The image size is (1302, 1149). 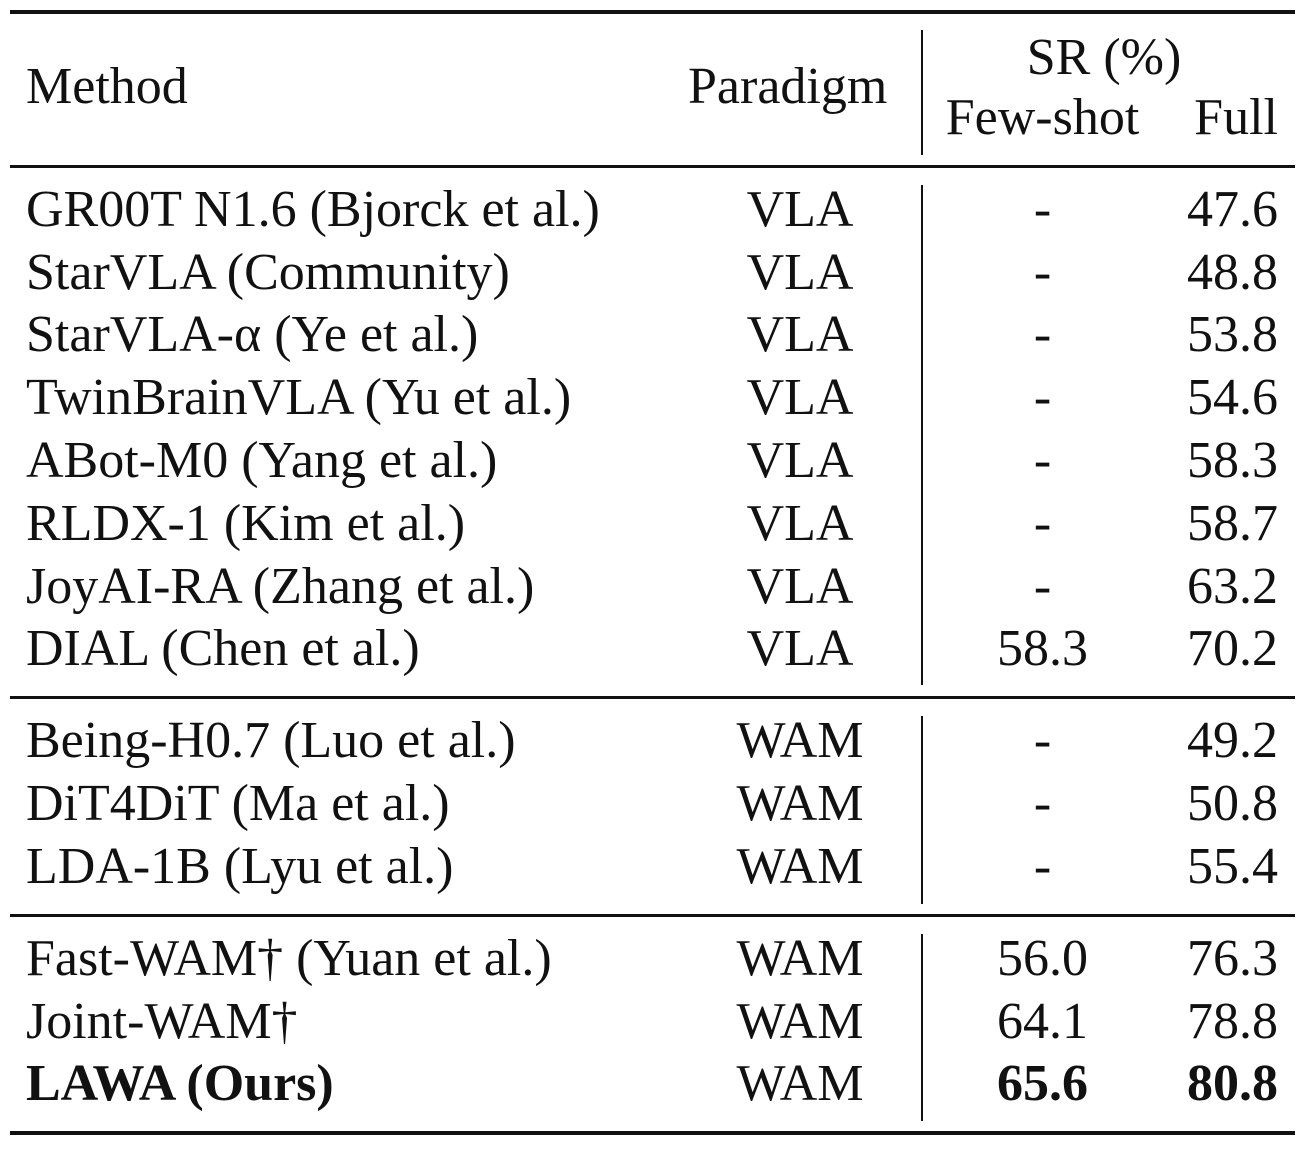 I want to click on full-cell: 63.2, so click(x=1232, y=586).